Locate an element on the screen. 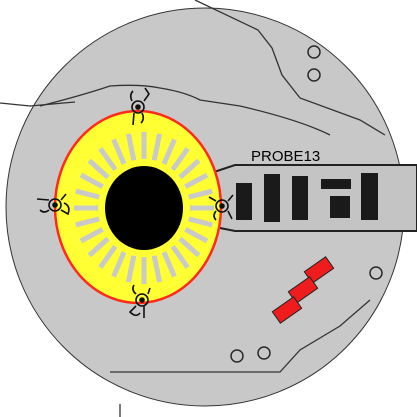  red-indicators is located at coordinates (303, 290).